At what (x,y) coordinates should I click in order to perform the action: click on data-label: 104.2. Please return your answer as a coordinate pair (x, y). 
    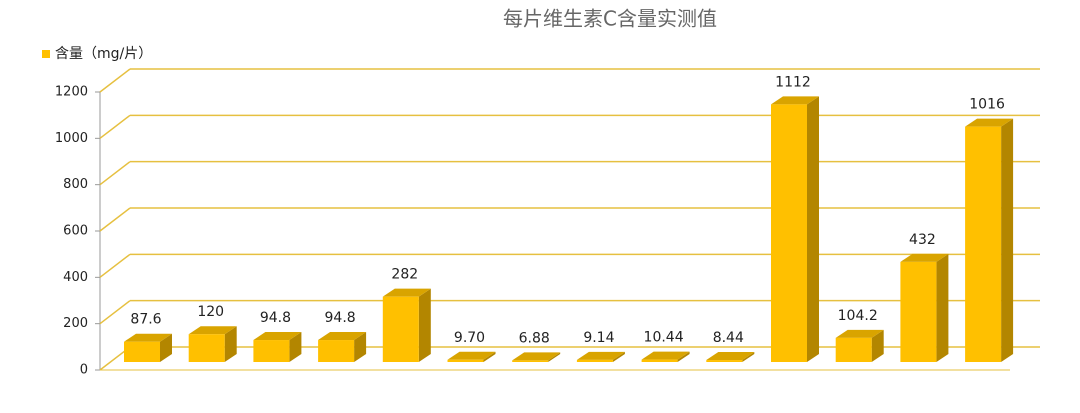
    Looking at the image, I should click on (858, 316).